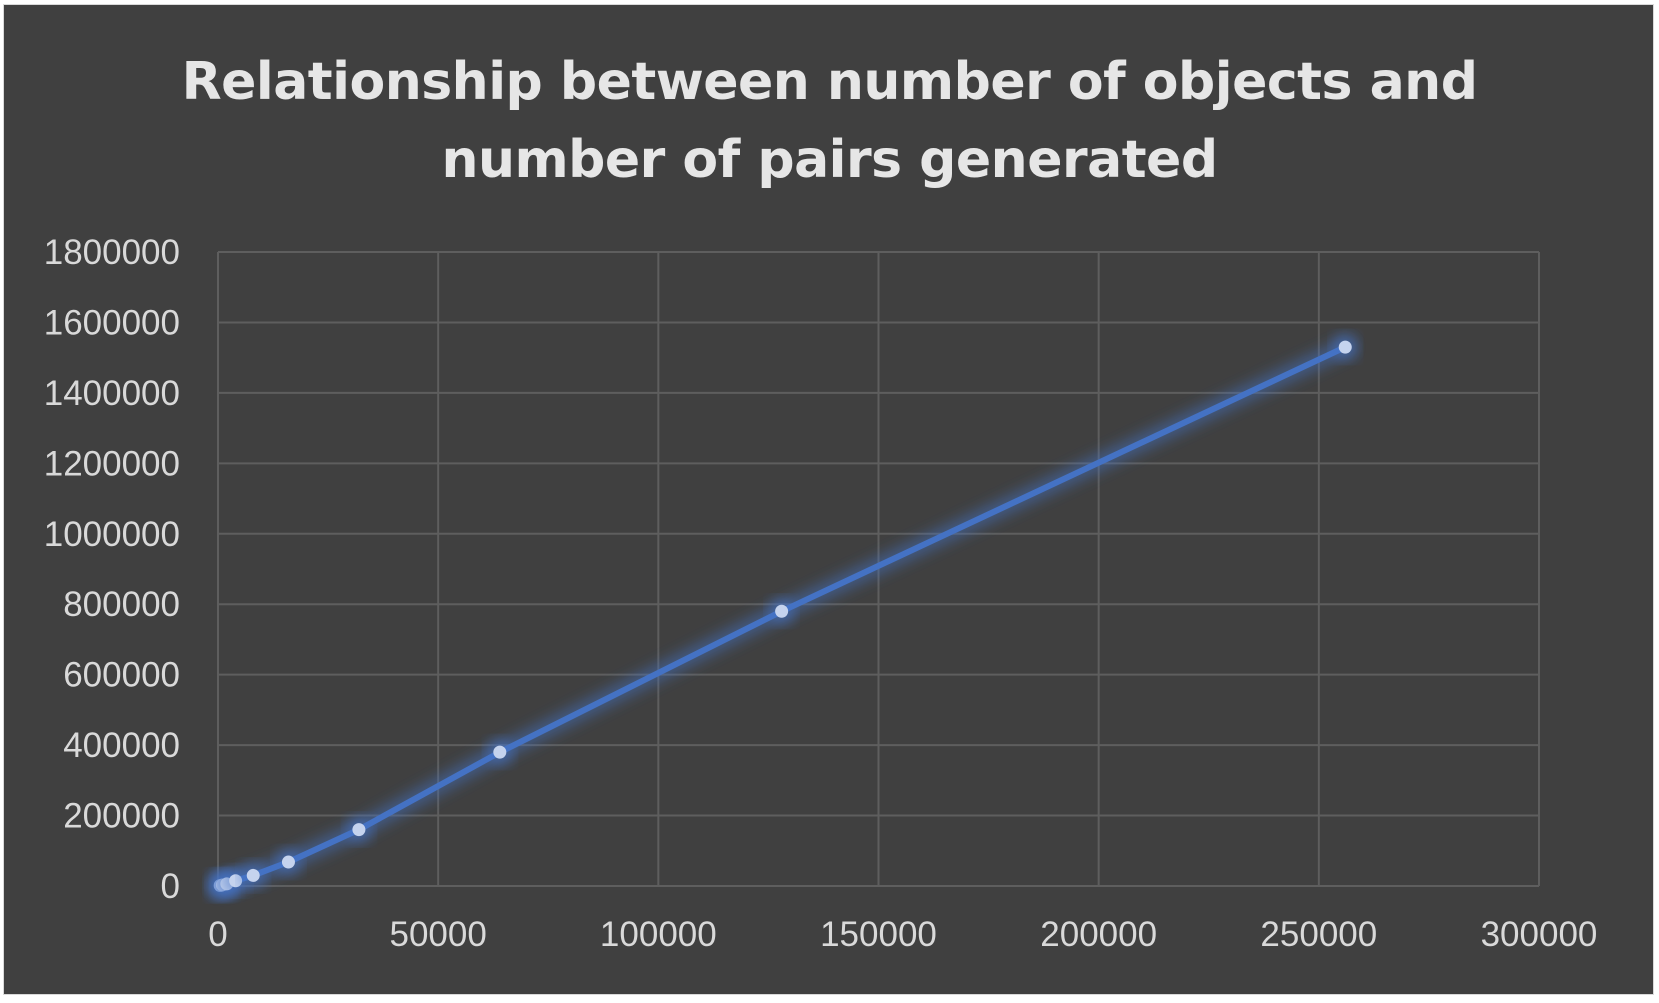 Image resolution: width=1659 pixels, height=1003 pixels. I want to click on x-tick-label: 250000, so click(1318, 934).